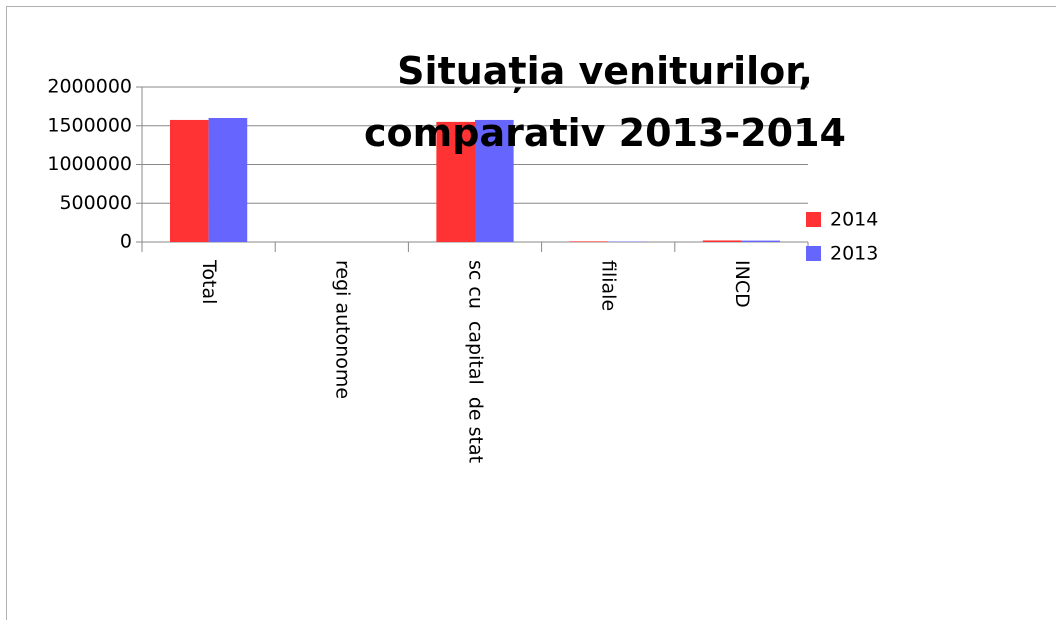 This screenshot has width=1056, height=620. What do you see at coordinates (126, 242) in the screenshot?
I see `y-tick-label: 0` at bounding box center [126, 242].